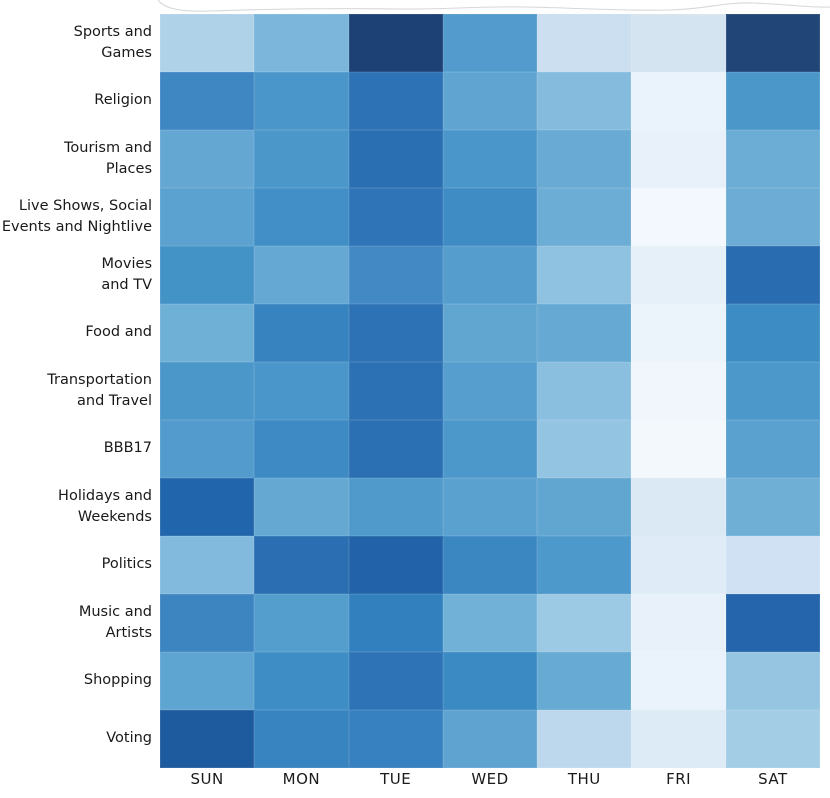 The width and height of the screenshot is (830, 798). I want to click on top-edge-squiggle-artifact, so click(493, 6).